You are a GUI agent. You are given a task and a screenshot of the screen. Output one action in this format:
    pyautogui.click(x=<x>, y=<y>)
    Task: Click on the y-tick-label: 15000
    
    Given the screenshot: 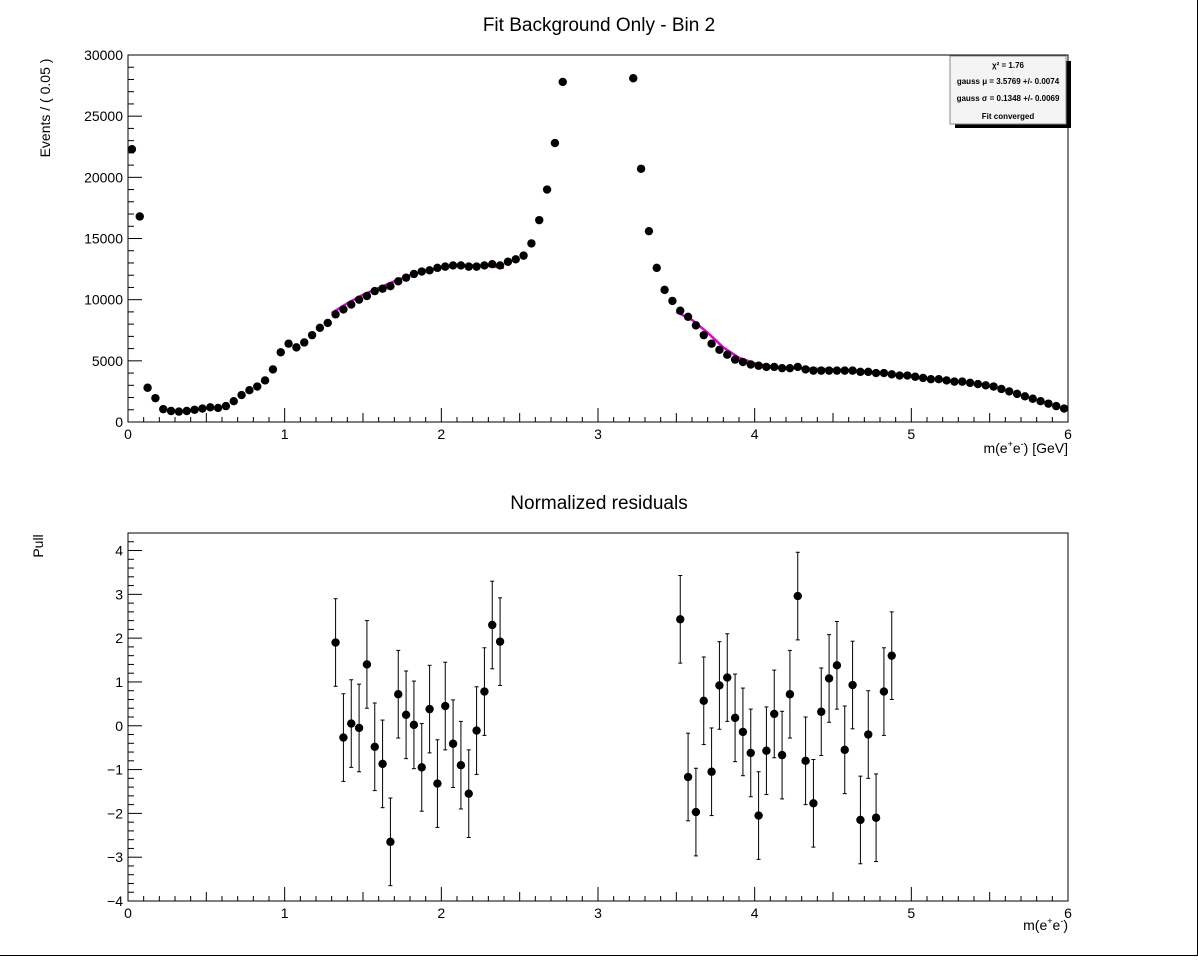 What is the action you would take?
    pyautogui.click(x=103, y=239)
    